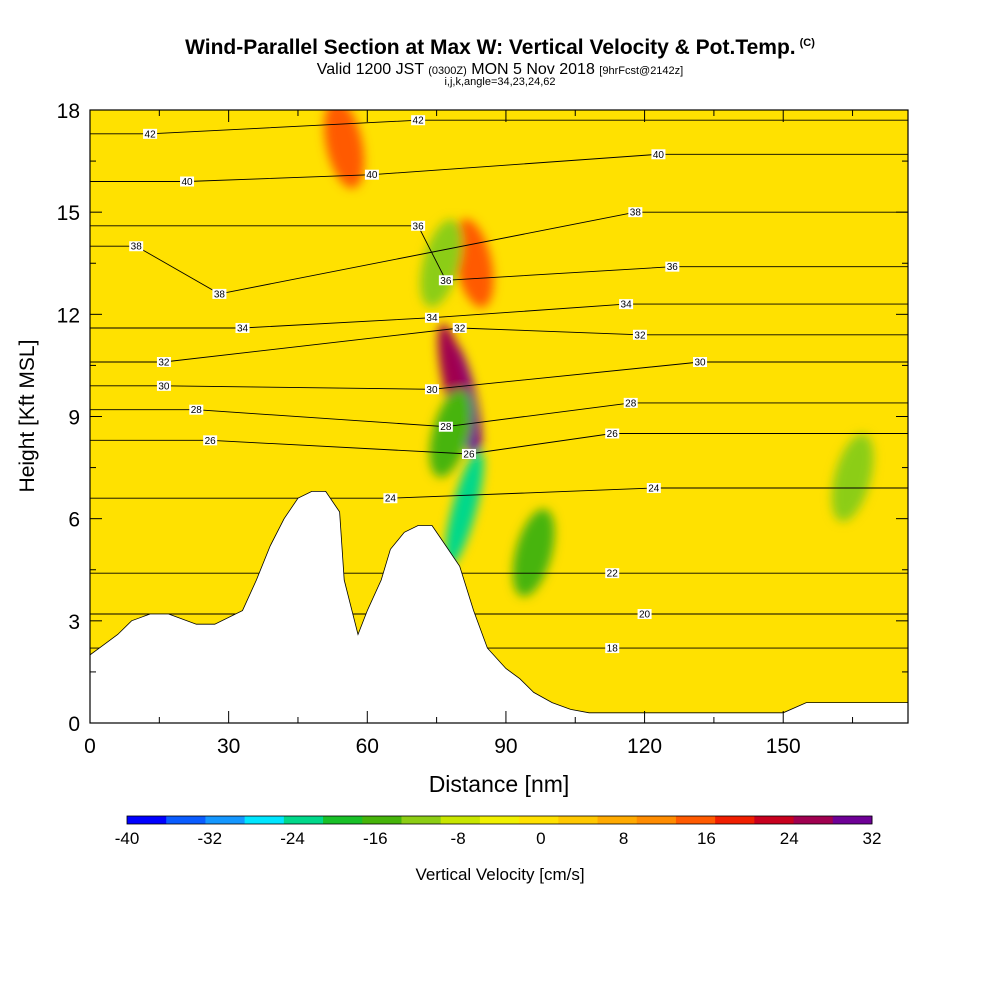 The width and height of the screenshot is (1000, 1000). What do you see at coordinates (27, 416) in the screenshot?
I see `y-axis-label: Height [Kft MSL]` at bounding box center [27, 416].